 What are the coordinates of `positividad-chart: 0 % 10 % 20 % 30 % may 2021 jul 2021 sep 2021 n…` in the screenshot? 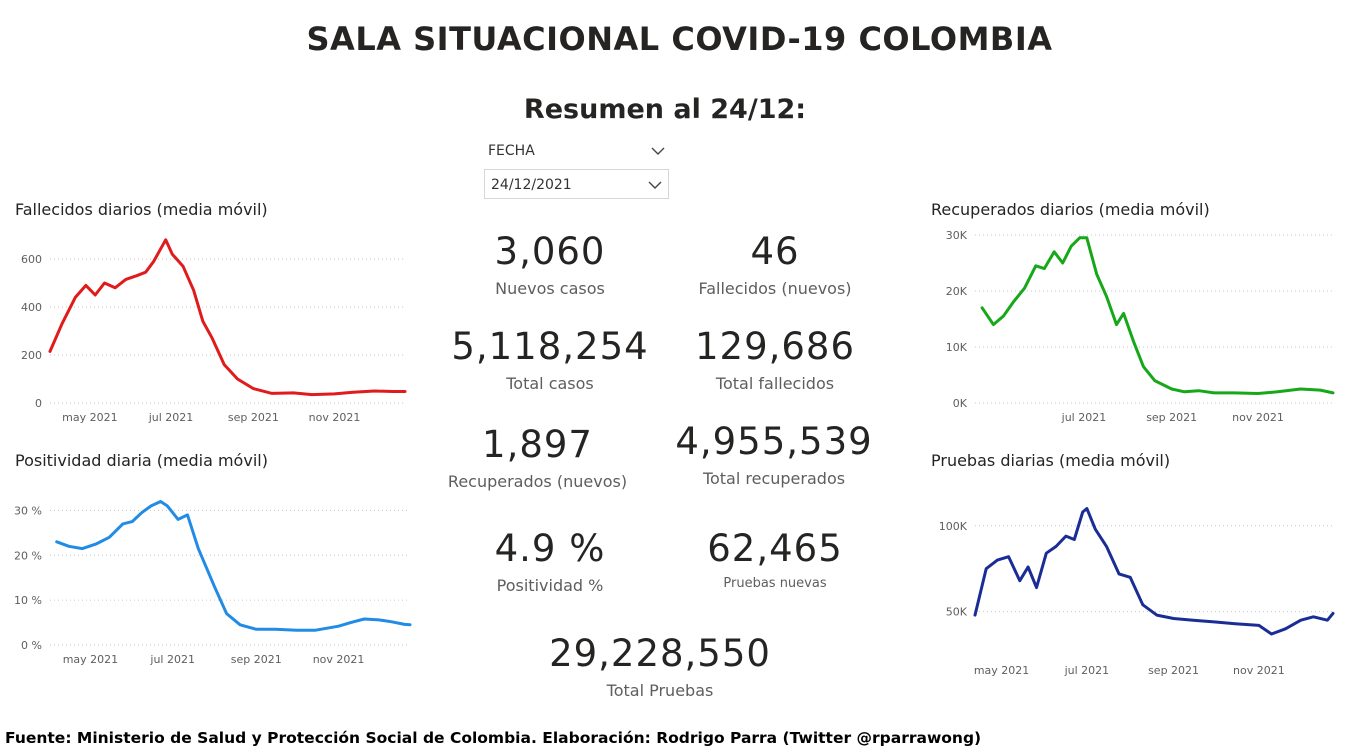 It's located at (210, 575).